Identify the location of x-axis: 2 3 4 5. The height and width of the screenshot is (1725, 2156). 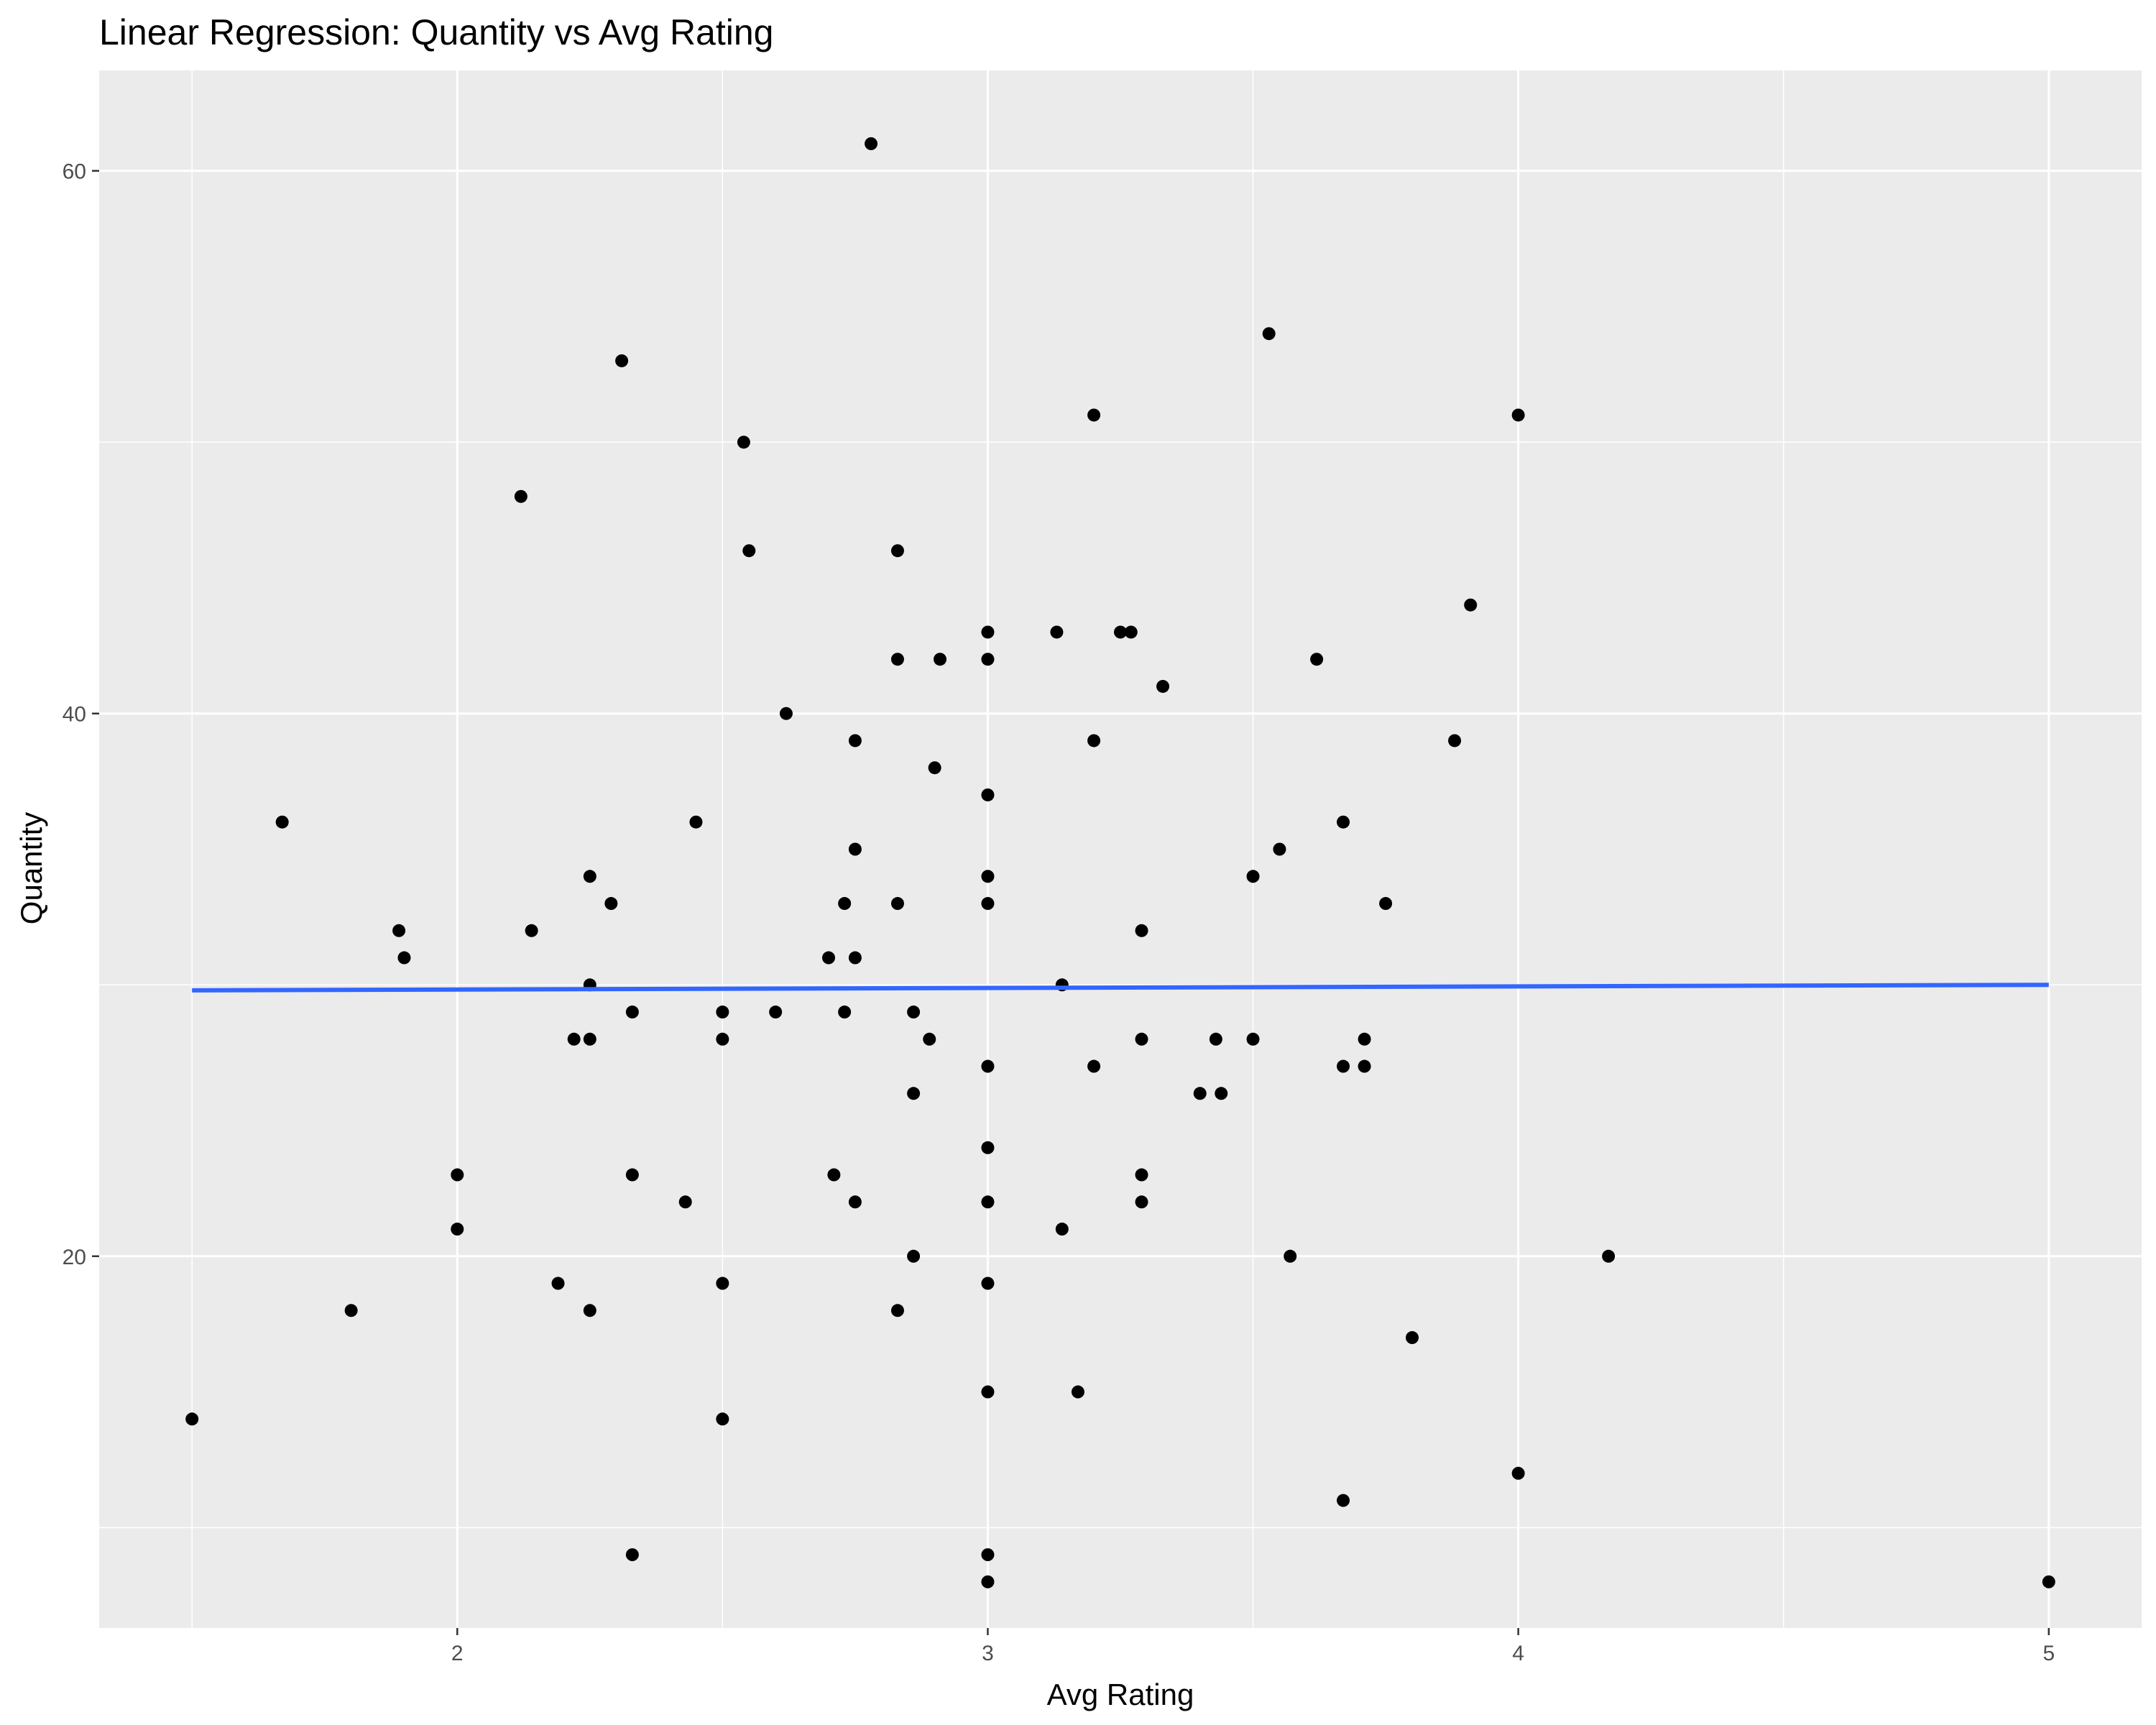
(1253, 1646).